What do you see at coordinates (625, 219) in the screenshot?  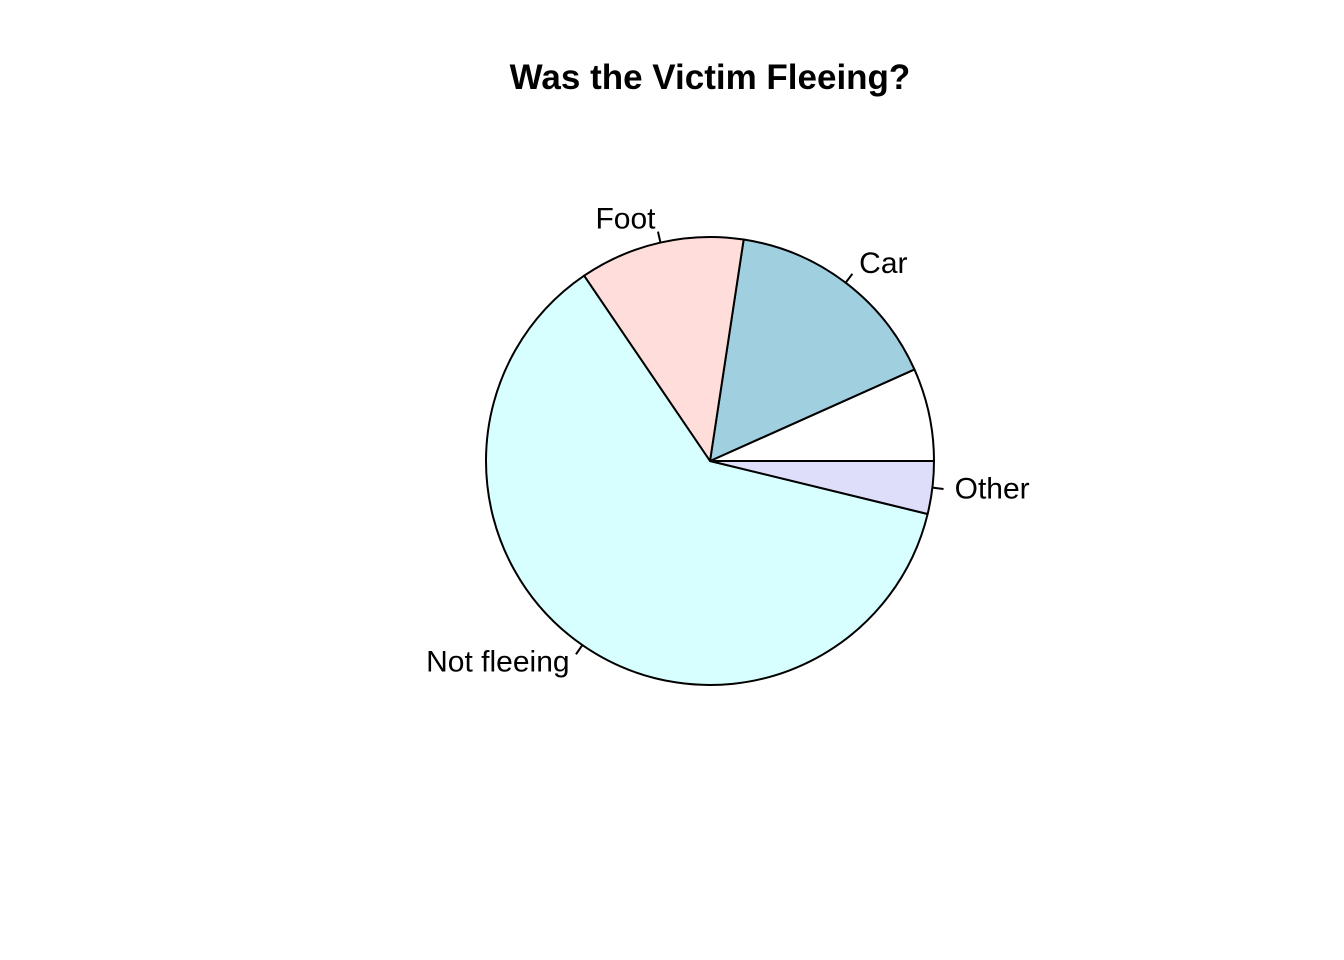 I see `slice-label-foot: Foot` at bounding box center [625, 219].